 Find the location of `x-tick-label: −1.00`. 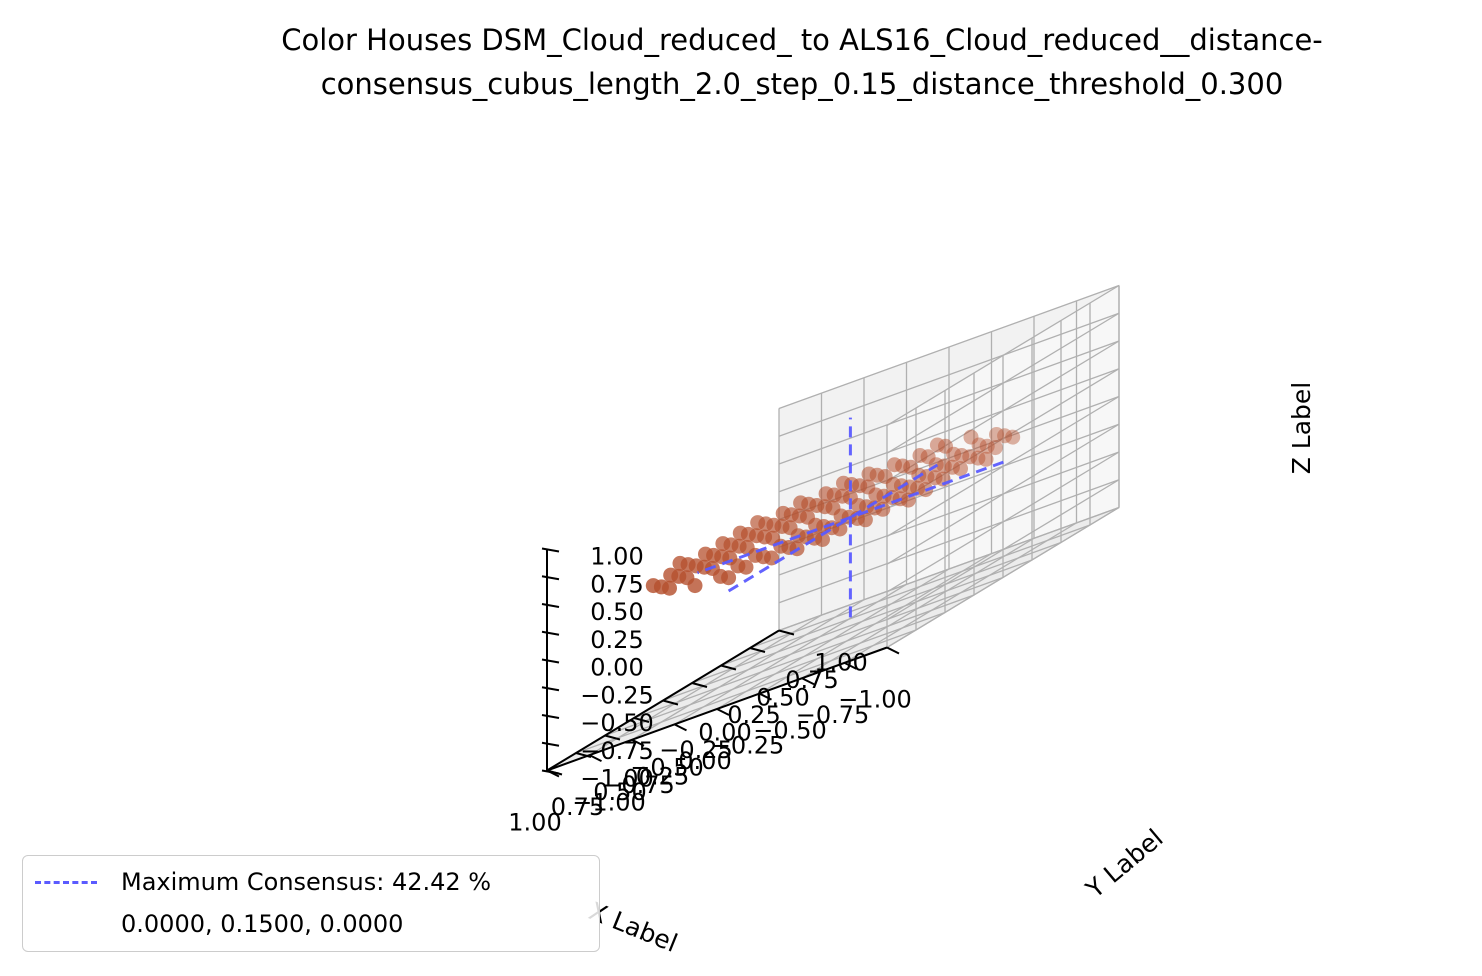

x-tick-label: −1.00 is located at coordinates (875, 700).